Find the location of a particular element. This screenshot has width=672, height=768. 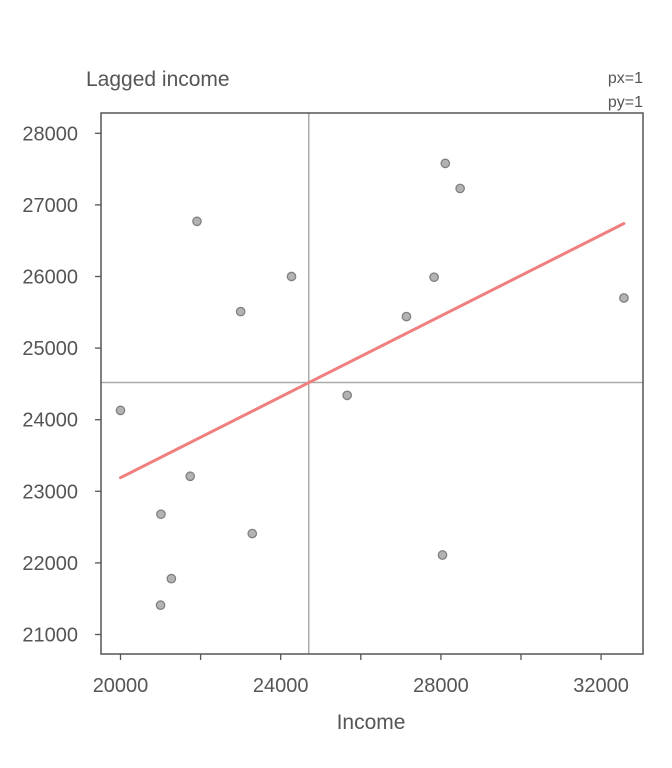

x-tick-label: 24000 is located at coordinates (281, 686).